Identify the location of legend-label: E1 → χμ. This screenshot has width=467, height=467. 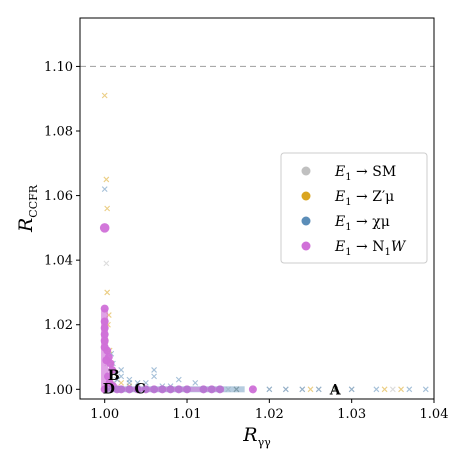
(362, 223).